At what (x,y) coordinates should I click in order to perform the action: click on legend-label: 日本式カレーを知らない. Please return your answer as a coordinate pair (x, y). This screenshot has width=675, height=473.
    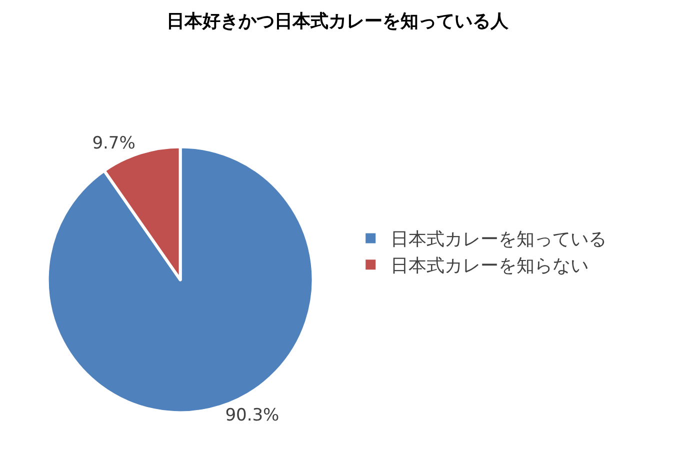
    Looking at the image, I should click on (489, 266).